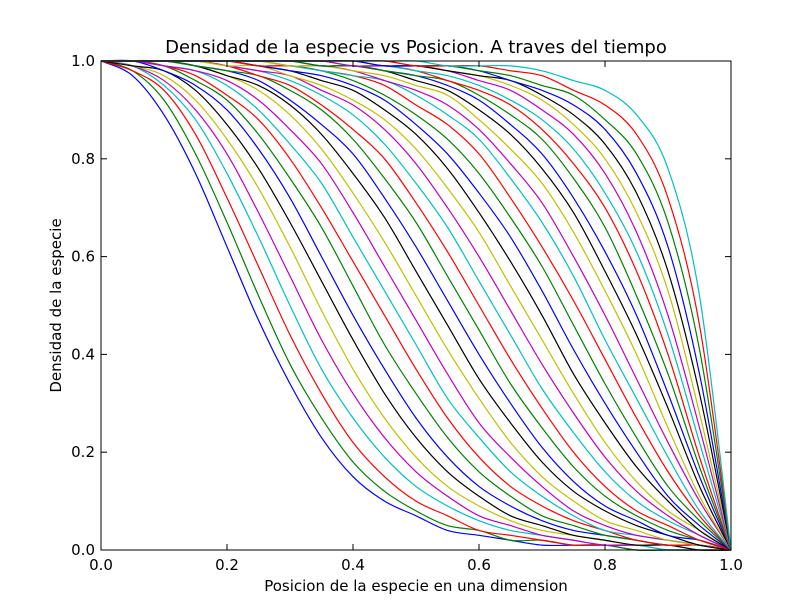 This screenshot has height=612, width=812. I want to click on x-axis-label: Posicion de la especie en una dimension, so click(416, 586).